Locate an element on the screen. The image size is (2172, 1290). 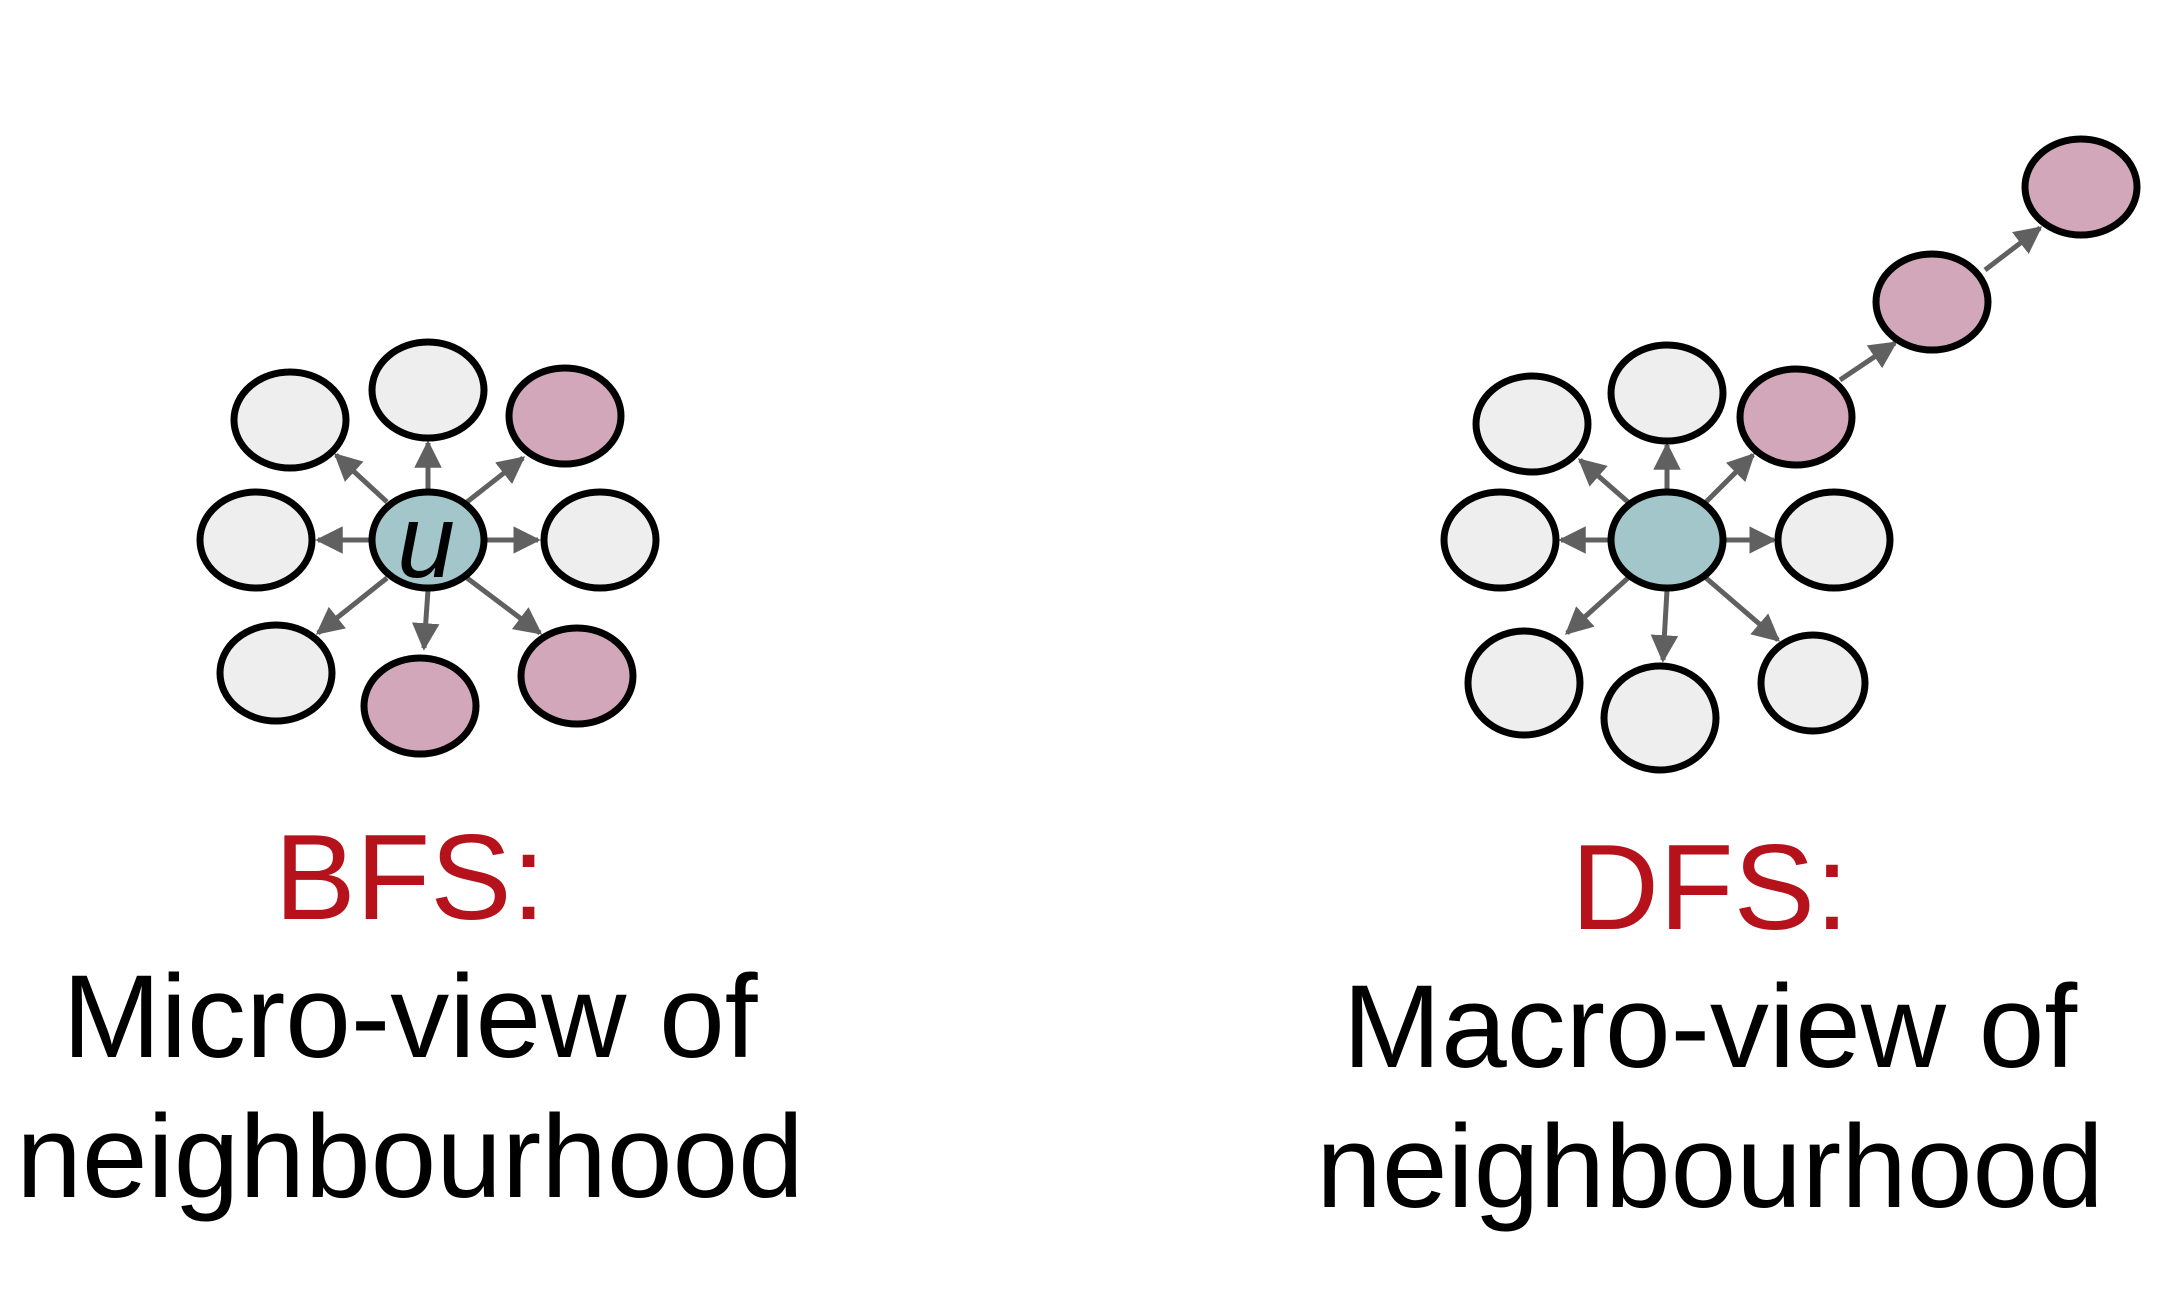
dfs-edge-dr is located at coordinates (1742, 609).